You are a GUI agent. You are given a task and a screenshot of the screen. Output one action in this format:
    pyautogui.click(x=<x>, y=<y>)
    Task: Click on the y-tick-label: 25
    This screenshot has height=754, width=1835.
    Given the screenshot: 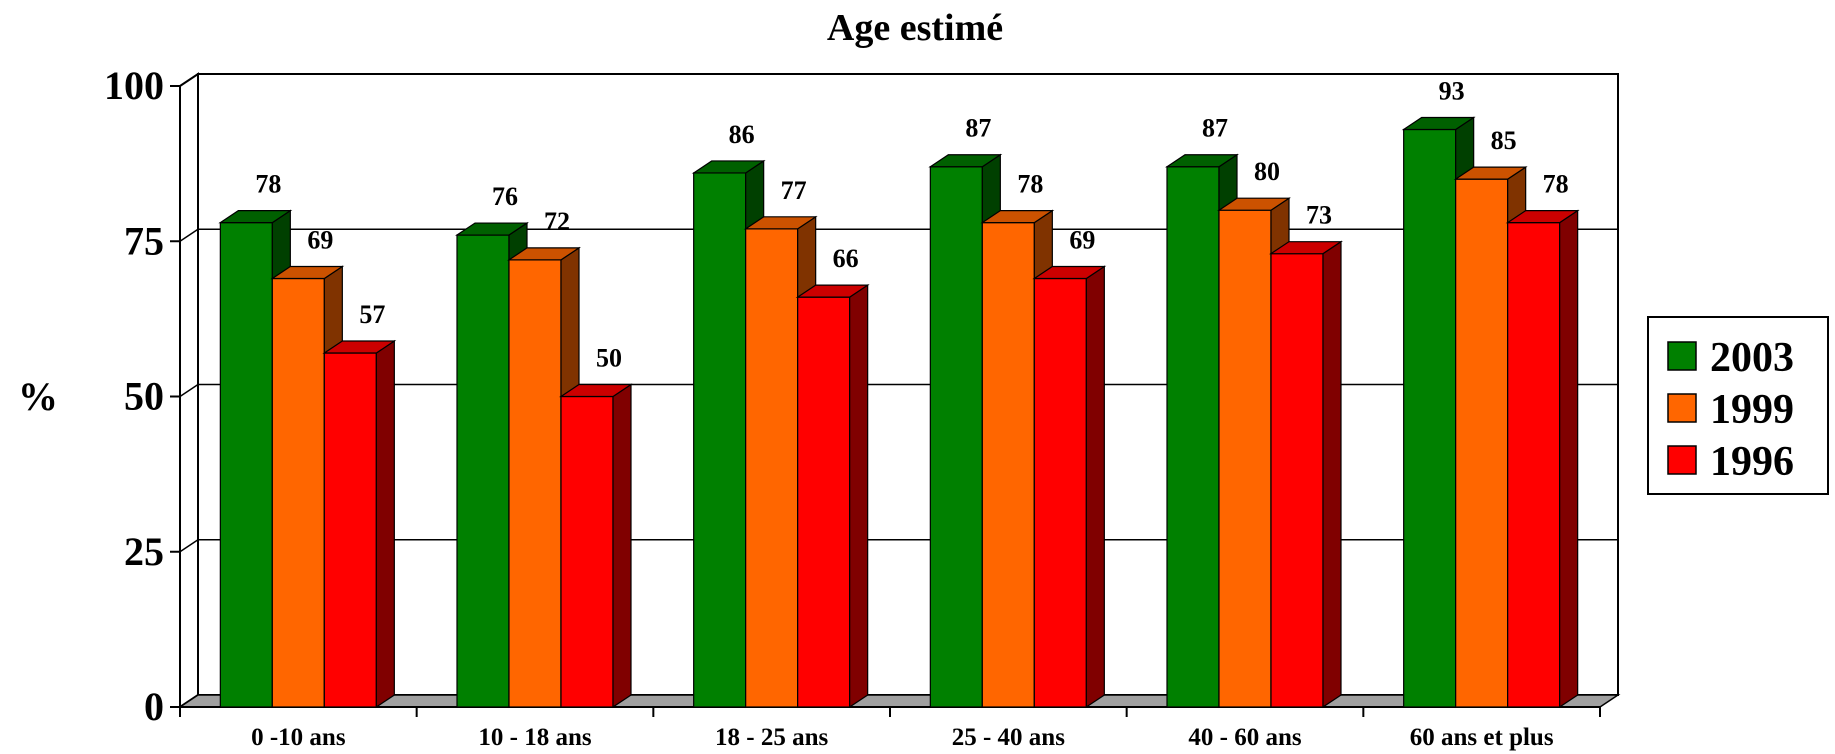 What is the action you would take?
    pyautogui.click(x=144, y=551)
    